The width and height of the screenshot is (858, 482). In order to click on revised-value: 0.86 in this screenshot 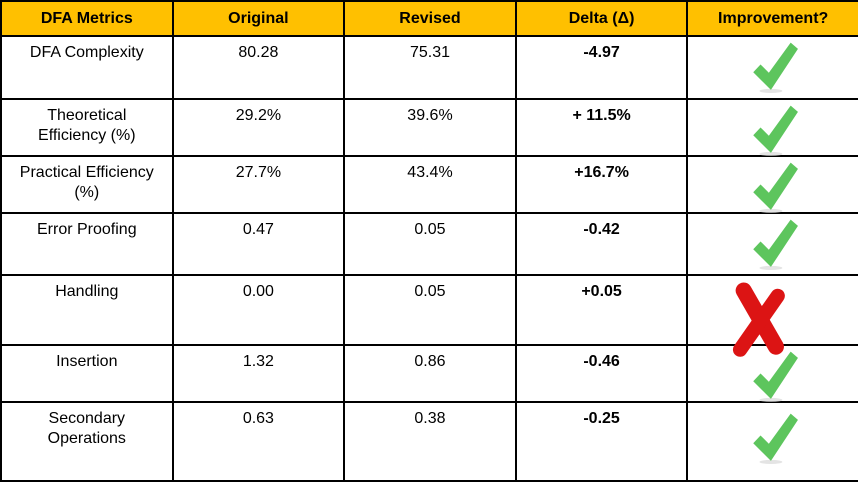, I will do `click(430, 373)`.